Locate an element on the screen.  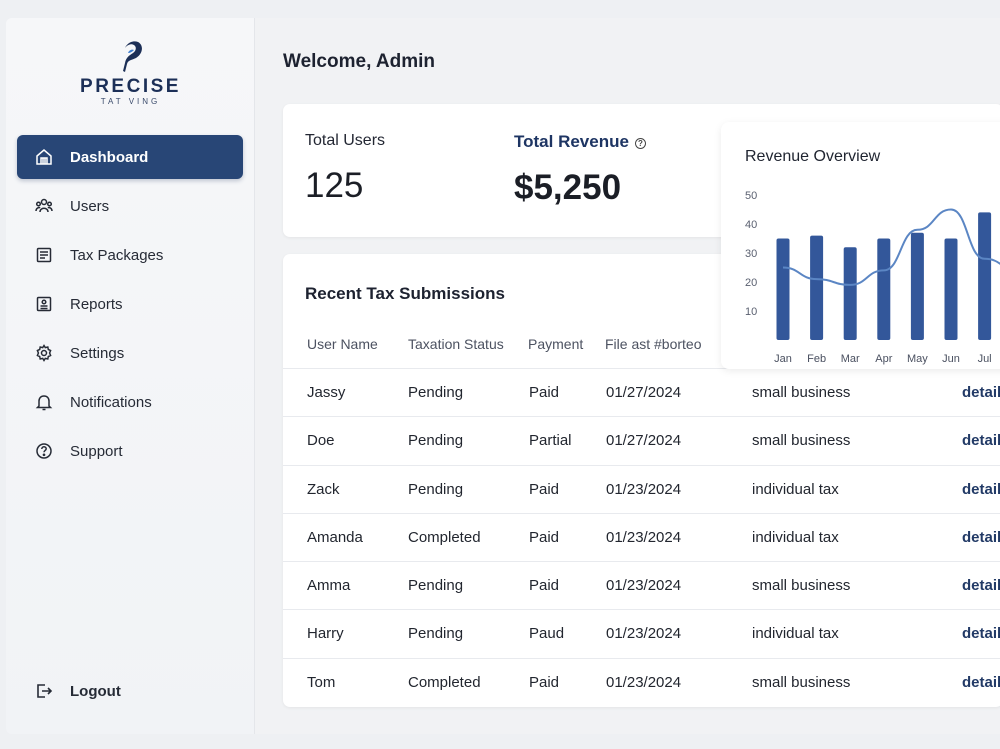
sidebar-item-users: Users is located at coordinates (130, 206).